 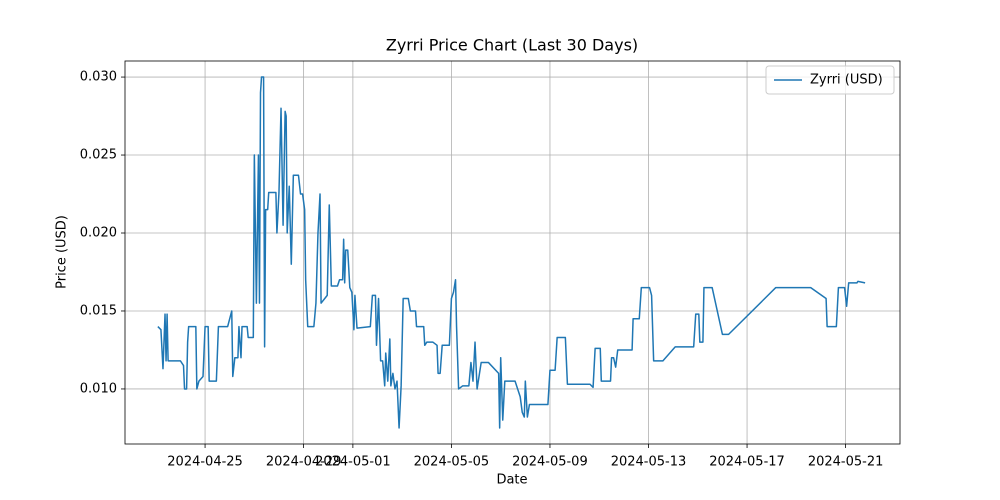 I want to click on x-tick-label: 2024-05-01, so click(x=353, y=462).